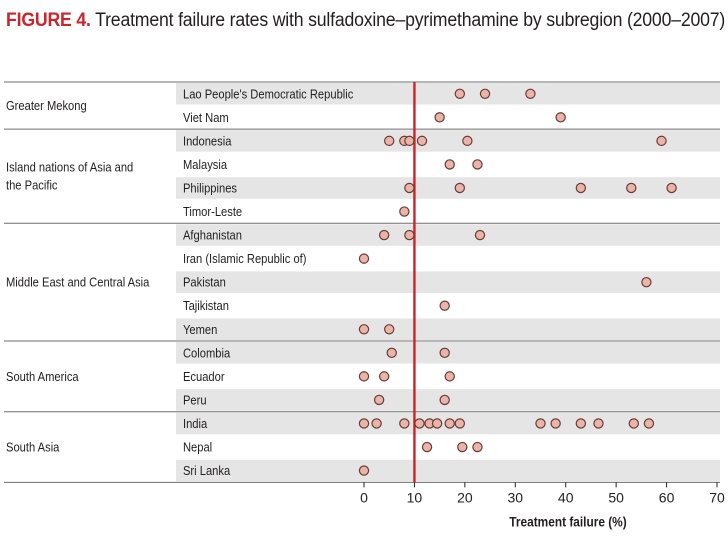 This screenshot has height=546, width=728. I want to click on group-label: Island nations of Asia and the Pacific, so click(69, 176).